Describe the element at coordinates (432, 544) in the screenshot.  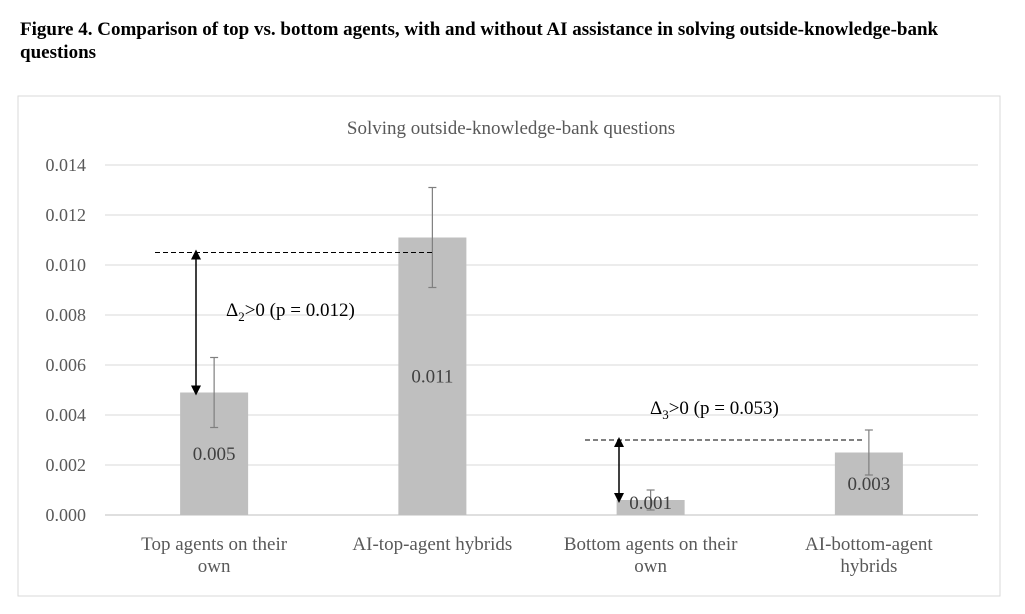
I see `x-tick-label: AI-top-agent hybrids` at that location.